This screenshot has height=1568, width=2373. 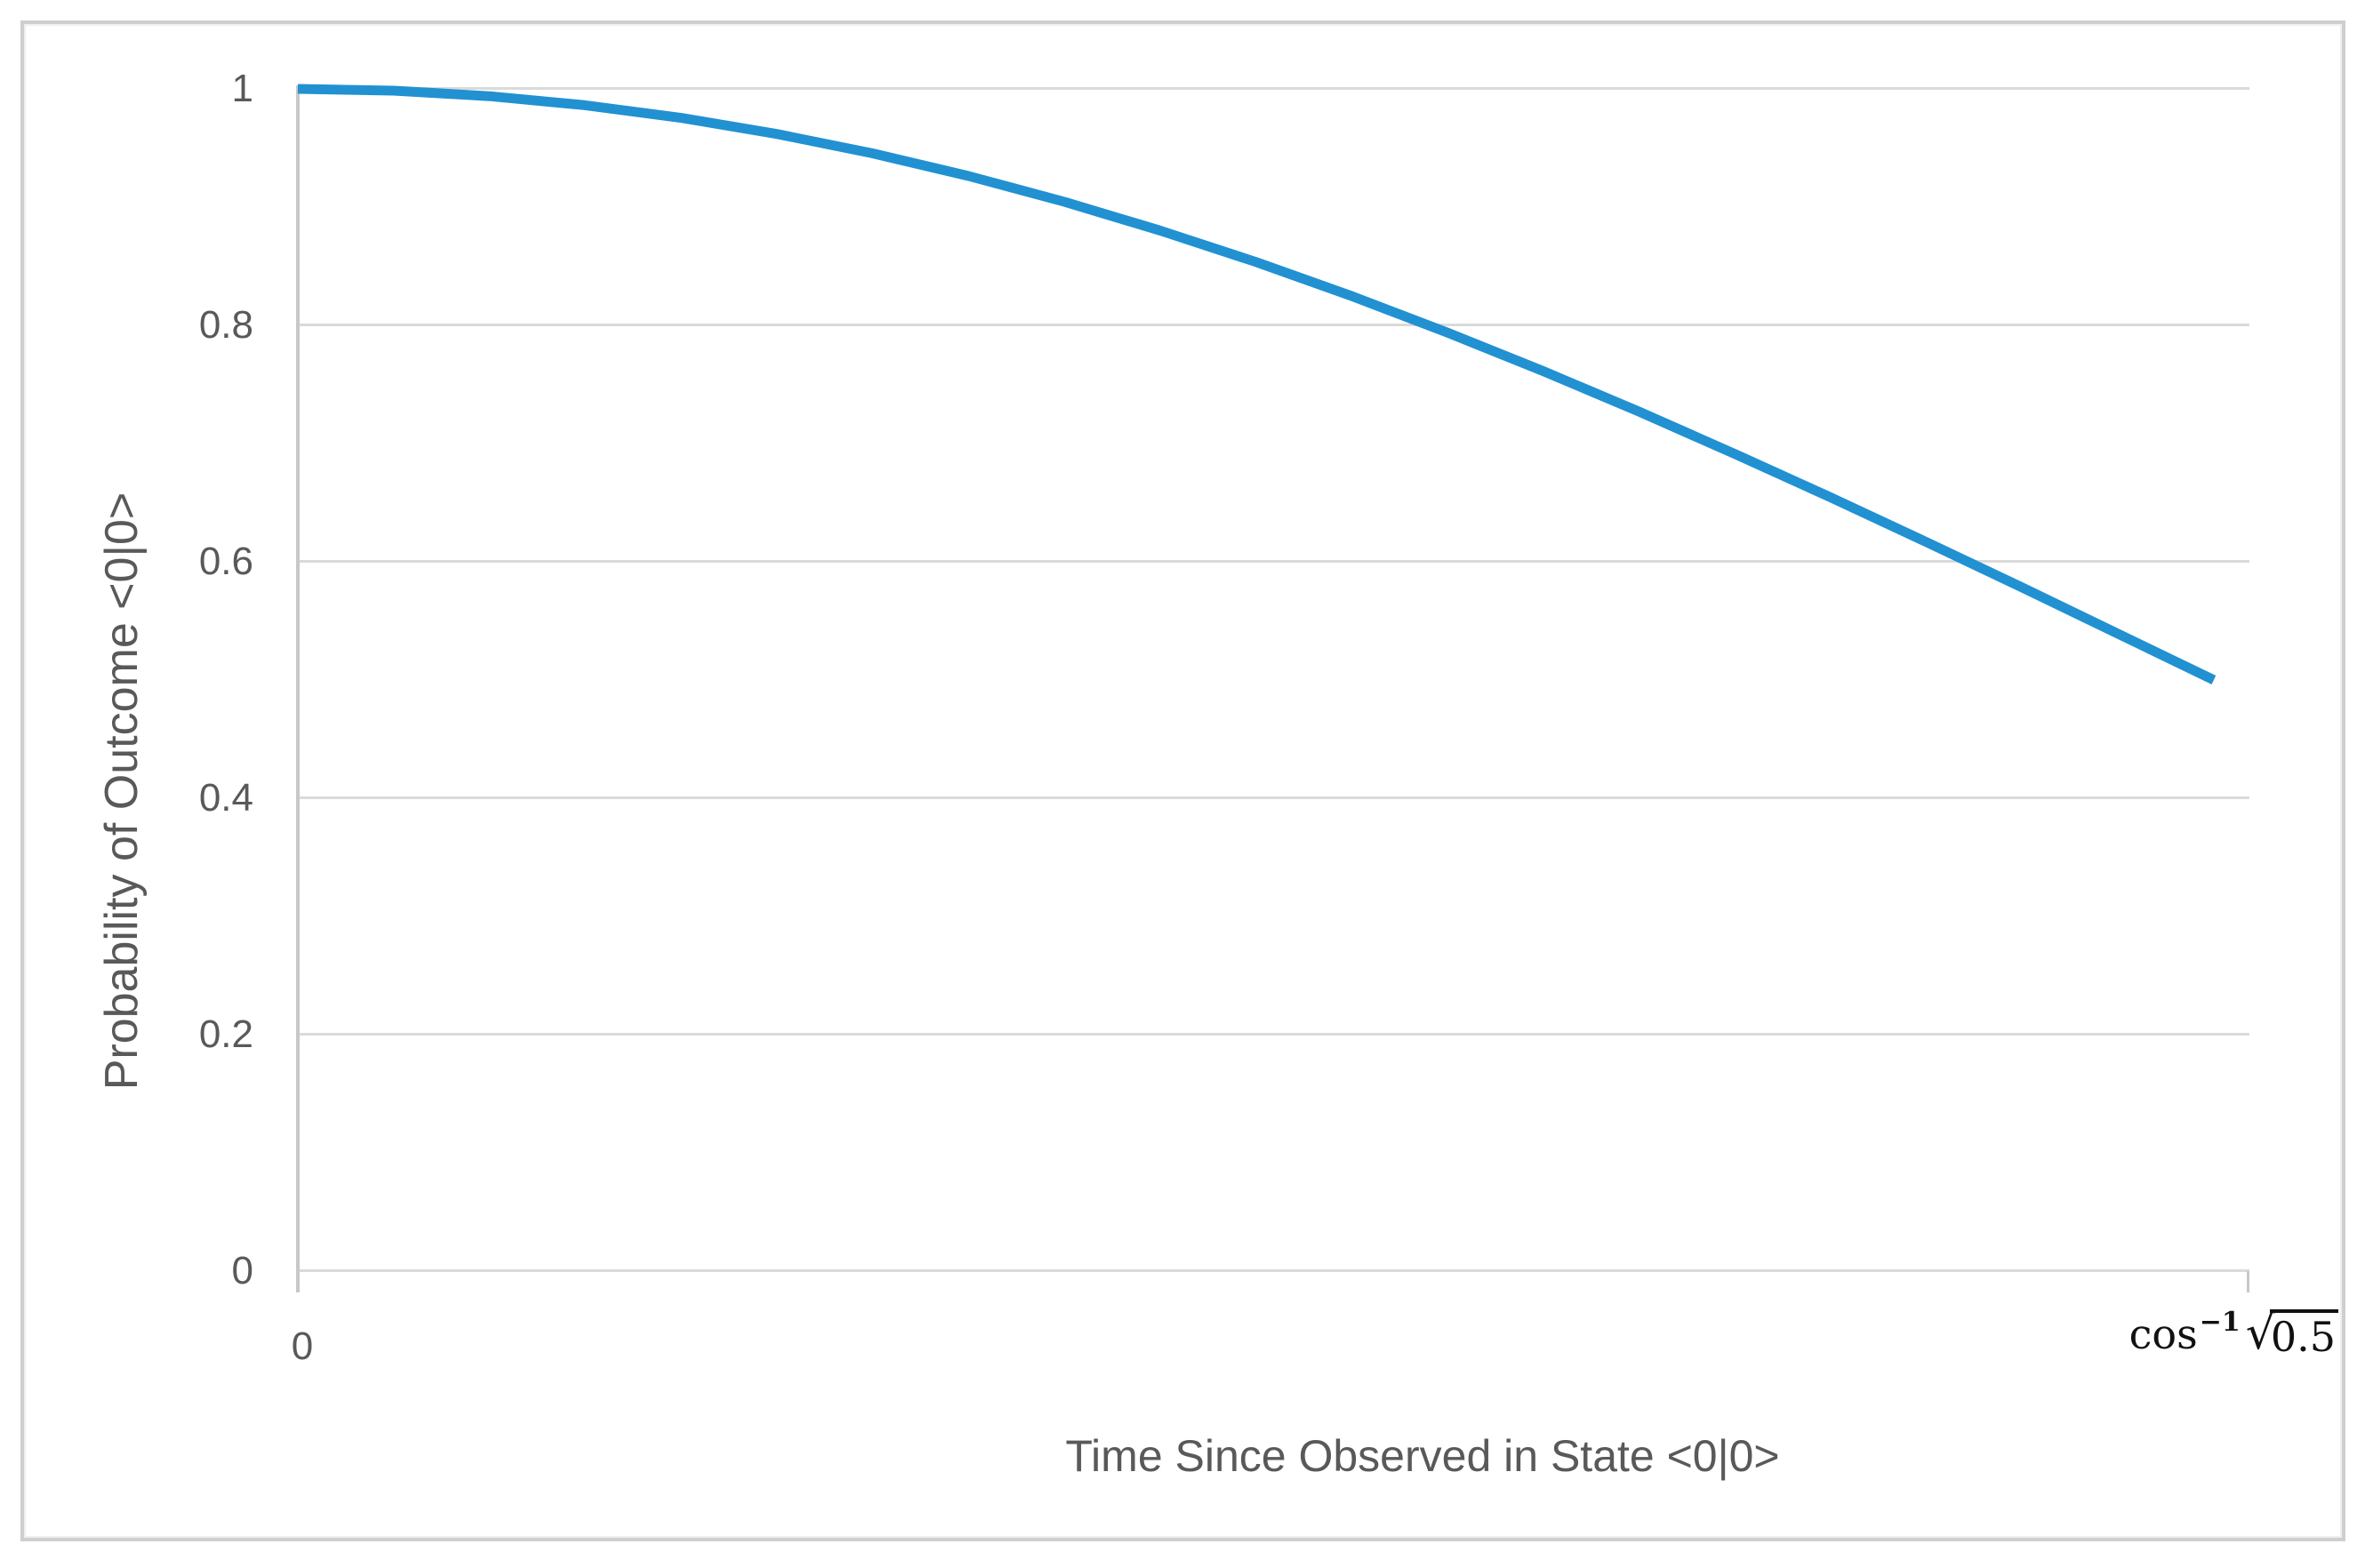 I want to click on y-tick-label: 0.2, so click(x=226, y=1034).